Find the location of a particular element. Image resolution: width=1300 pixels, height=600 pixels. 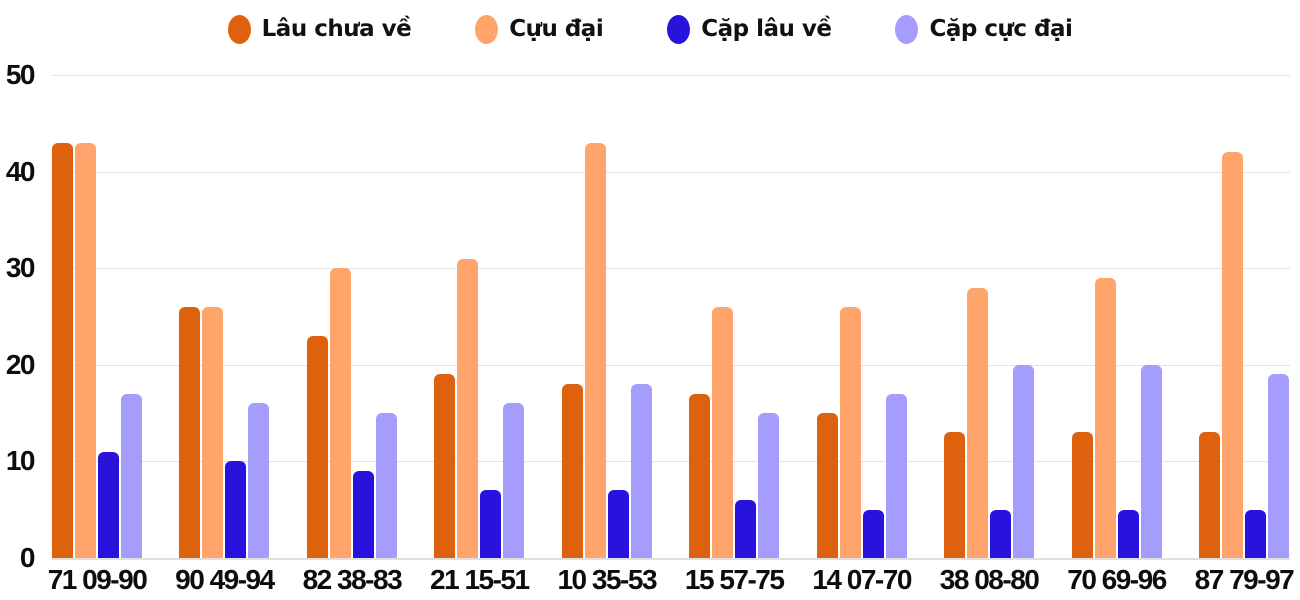

y-tick-label: 50 is located at coordinates (20, 74).